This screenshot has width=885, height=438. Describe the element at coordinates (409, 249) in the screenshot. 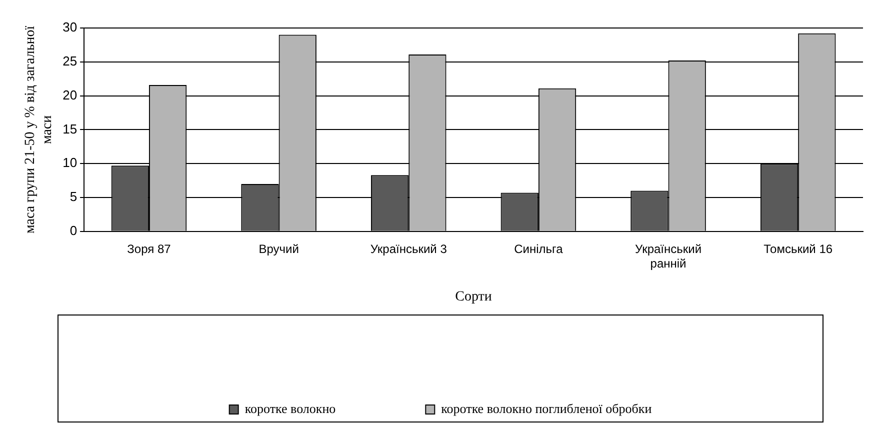

I see `x-tick-label: Український 3` at that location.